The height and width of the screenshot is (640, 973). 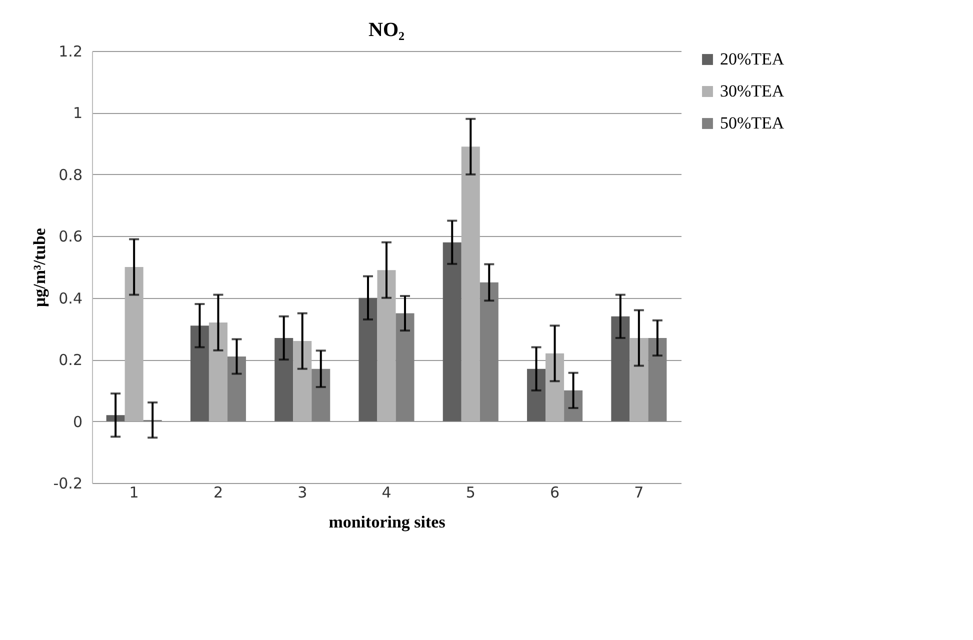 What do you see at coordinates (752, 91) in the screenshot?
I see `legend-label: 30%TEA` at bounding box center [752, 91].